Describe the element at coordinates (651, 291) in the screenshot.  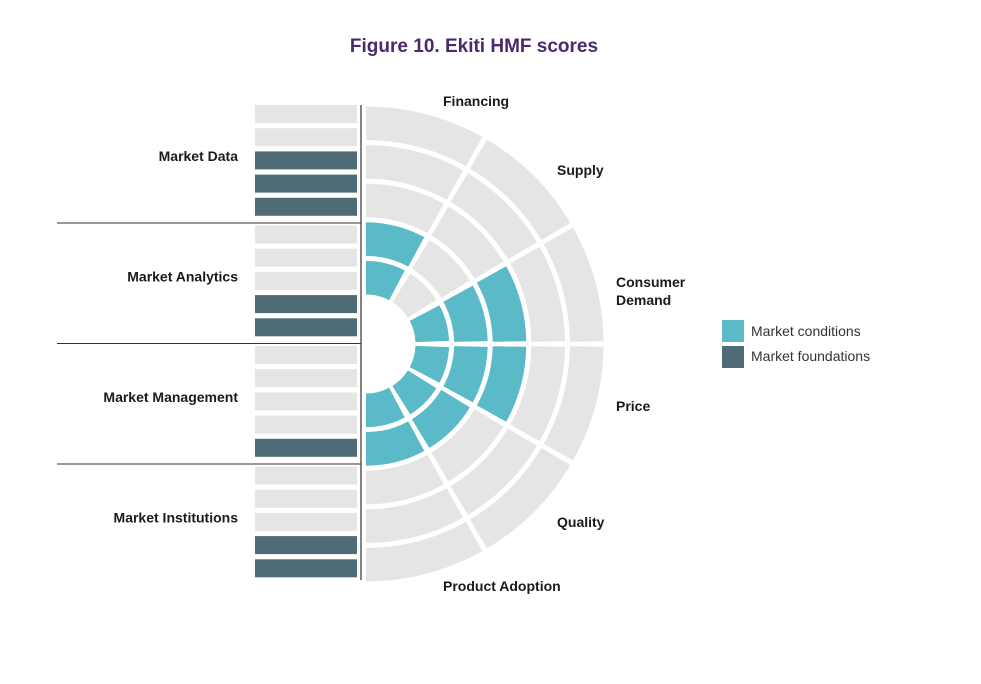
I see `fan-label-consumer-demand: Consumer Demand` at that location.